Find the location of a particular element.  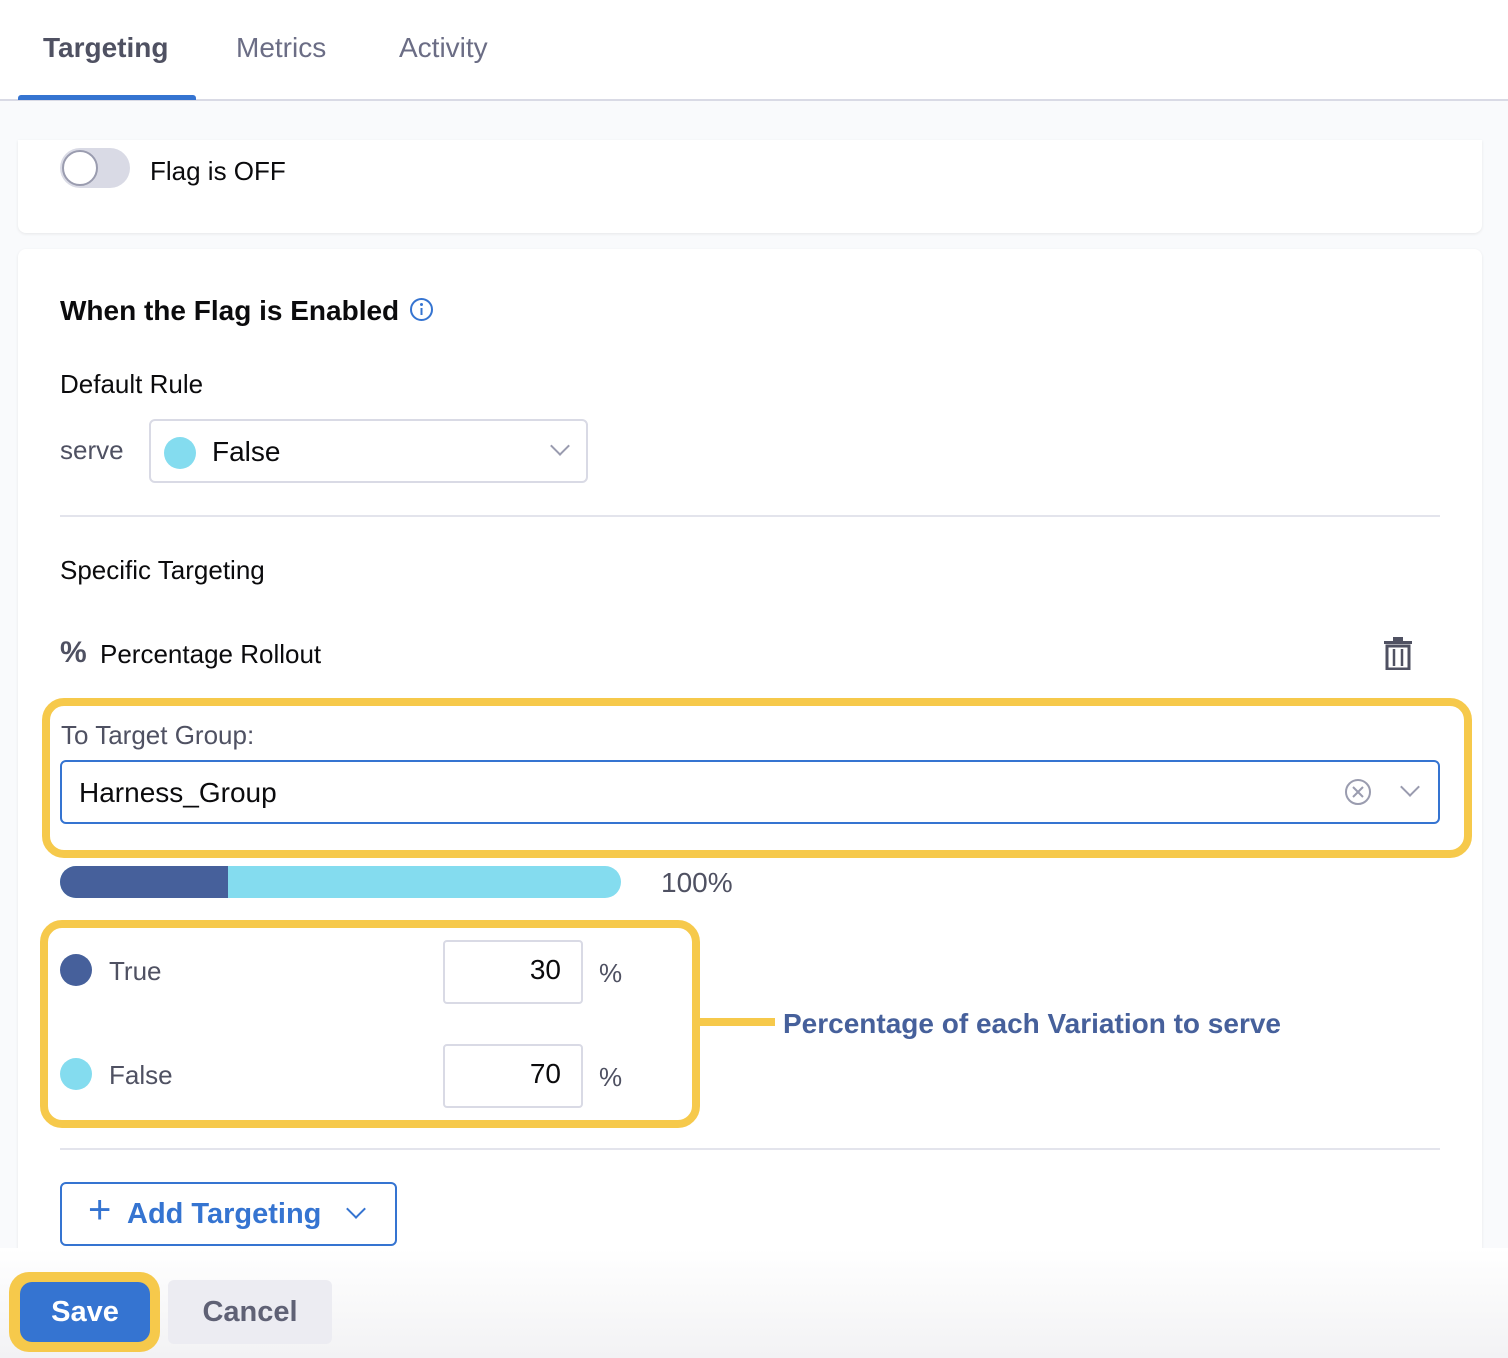

cancel-button: Cancel is located at coordinates (250, 1312).